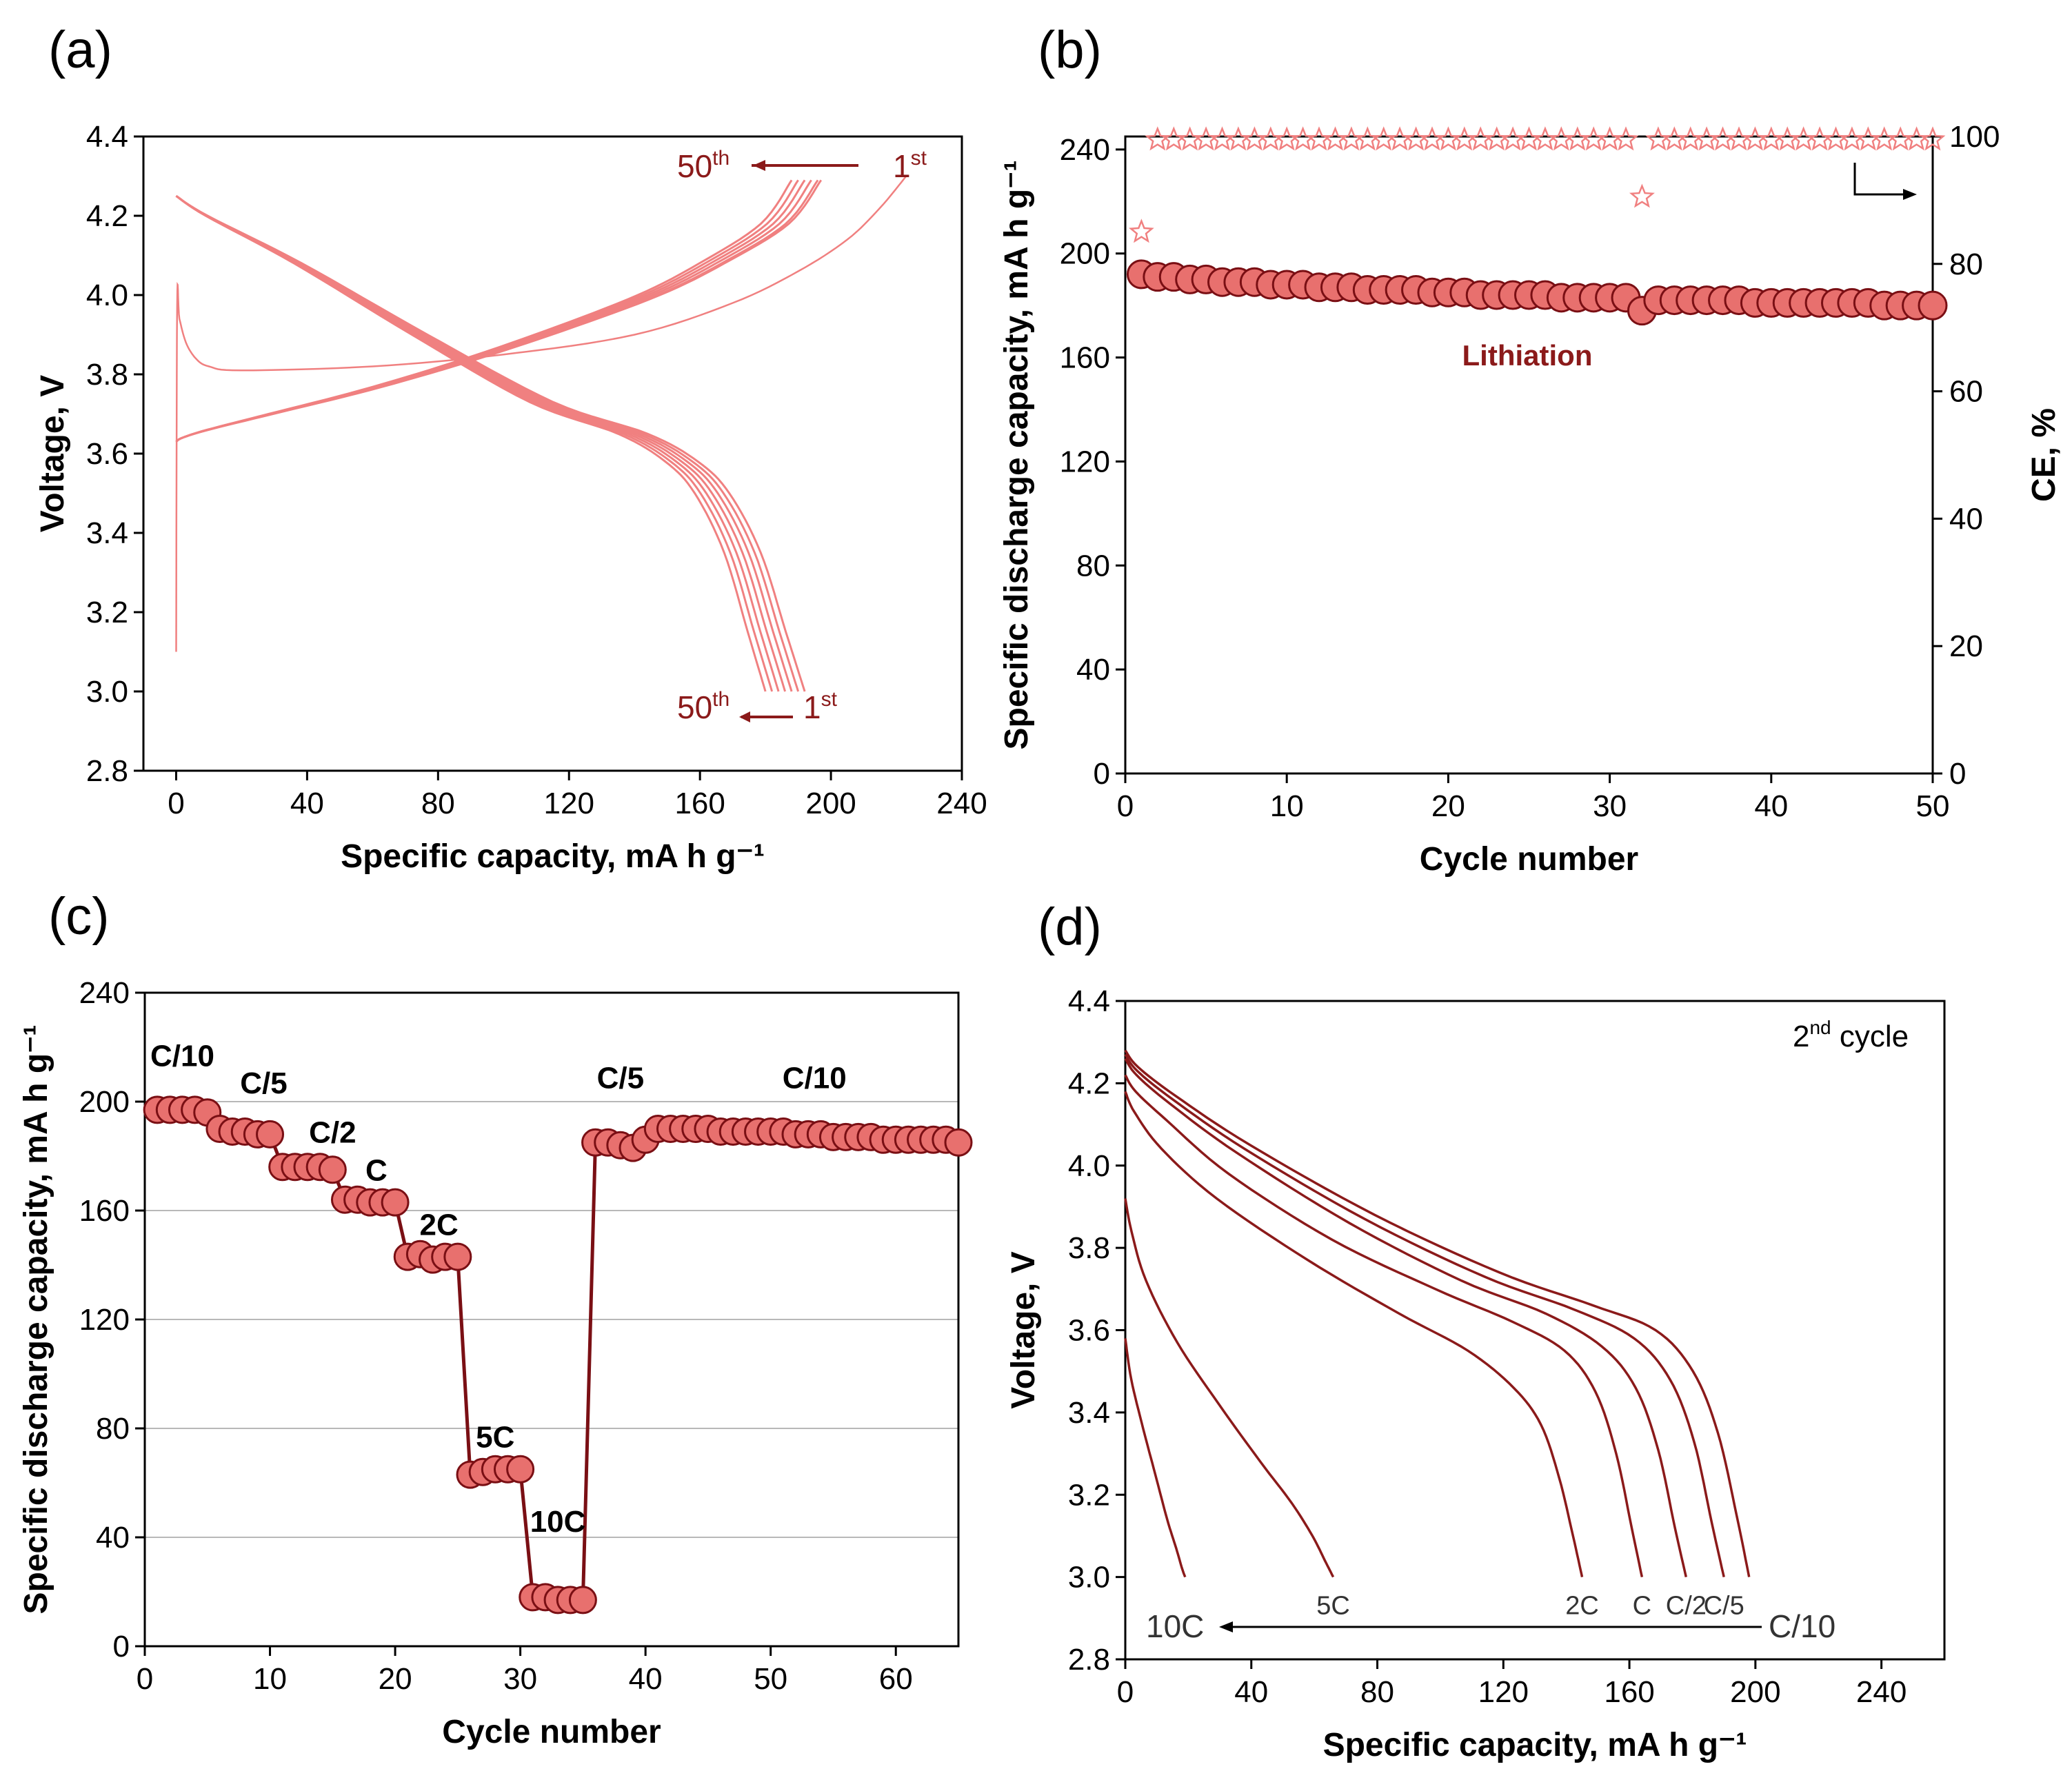 The image size is (2072, 1791). What do you see at coordinates (896, 1679) in the screenshot?
I see `x-tick-label: 60` at bounding box center [896, 1679].